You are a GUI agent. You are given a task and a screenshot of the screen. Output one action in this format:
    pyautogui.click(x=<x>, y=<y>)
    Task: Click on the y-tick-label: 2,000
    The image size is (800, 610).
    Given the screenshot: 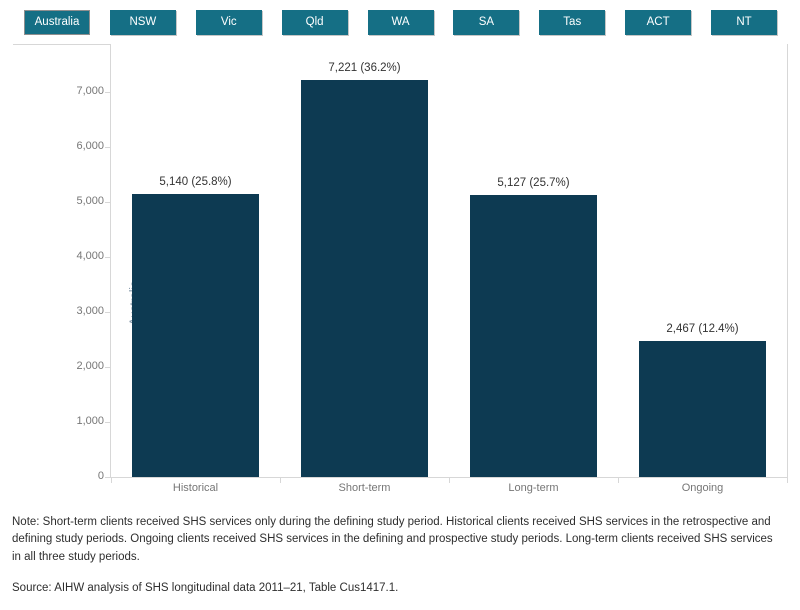 What is the action you would take?
    pyautogui.click(x=90, y=366)
    